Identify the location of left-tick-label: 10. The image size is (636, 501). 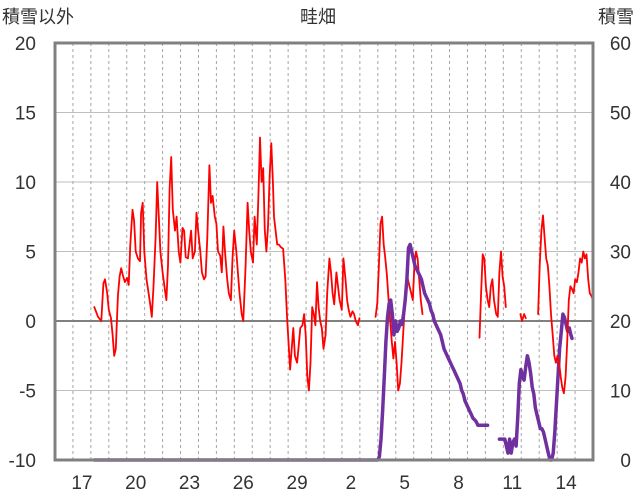
(25, 183).